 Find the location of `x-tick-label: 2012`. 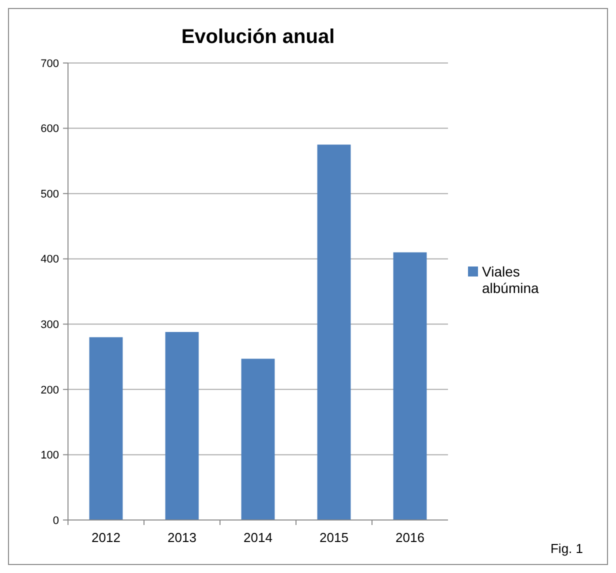

x-tick-label: 2012 is located at coordinates (106, 537).